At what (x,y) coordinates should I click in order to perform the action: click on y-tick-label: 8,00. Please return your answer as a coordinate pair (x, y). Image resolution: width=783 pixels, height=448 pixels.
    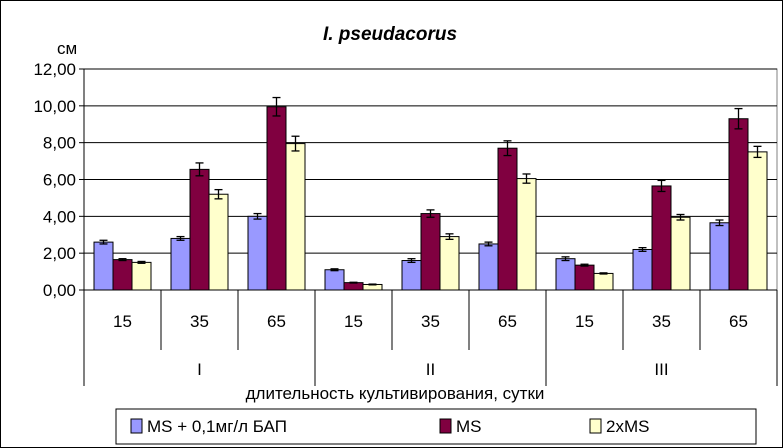
    Looking at the image, I should click on (59, 143).